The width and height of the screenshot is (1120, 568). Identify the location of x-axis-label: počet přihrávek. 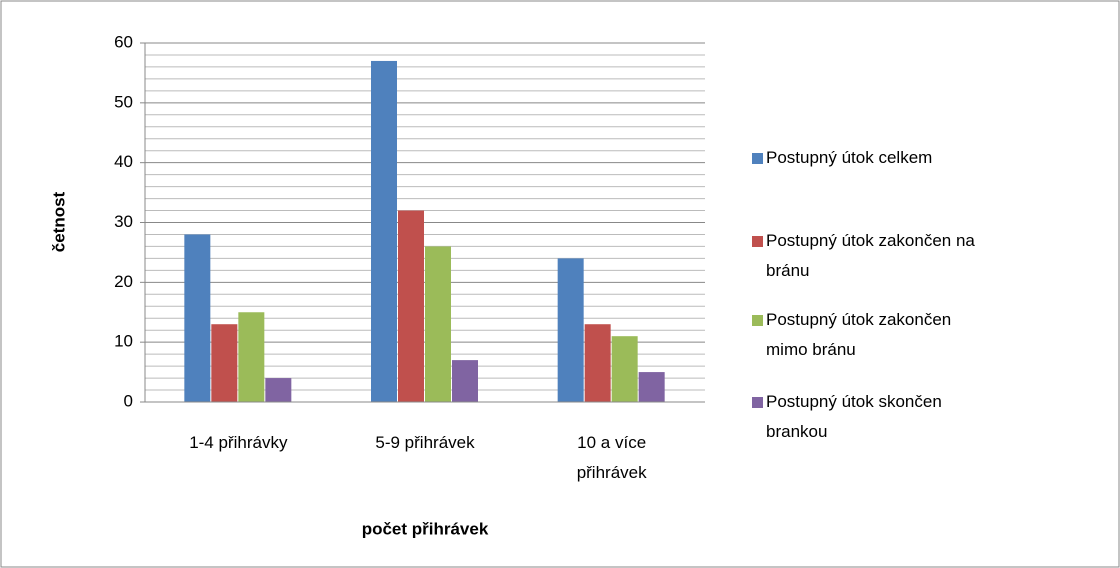
(425, 528).